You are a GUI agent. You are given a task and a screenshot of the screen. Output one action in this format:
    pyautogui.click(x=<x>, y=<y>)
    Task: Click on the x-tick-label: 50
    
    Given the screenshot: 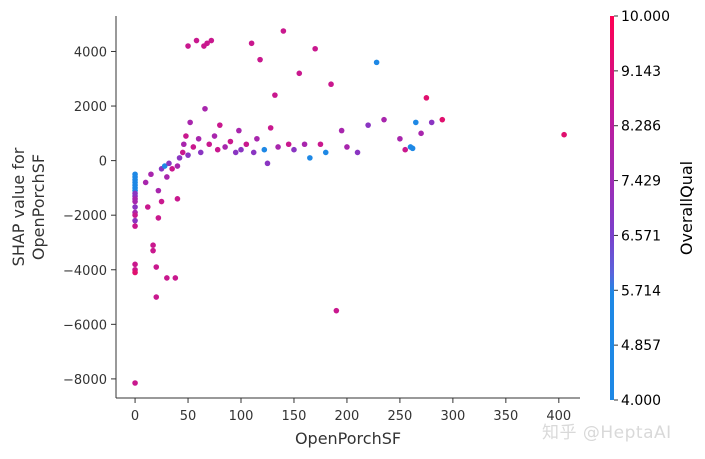 What is the action you would take?
    pyautogui.click(x=188, y=416)
    